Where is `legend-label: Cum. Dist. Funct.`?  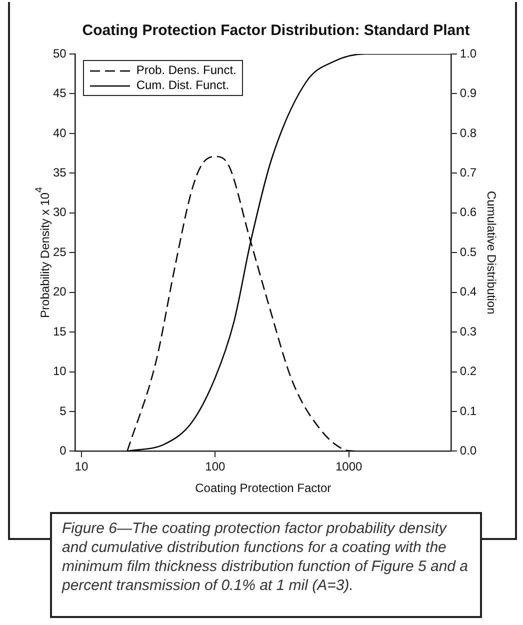
legend-label: Cum. Dist. Funct. is located at coordinates (183, 85).